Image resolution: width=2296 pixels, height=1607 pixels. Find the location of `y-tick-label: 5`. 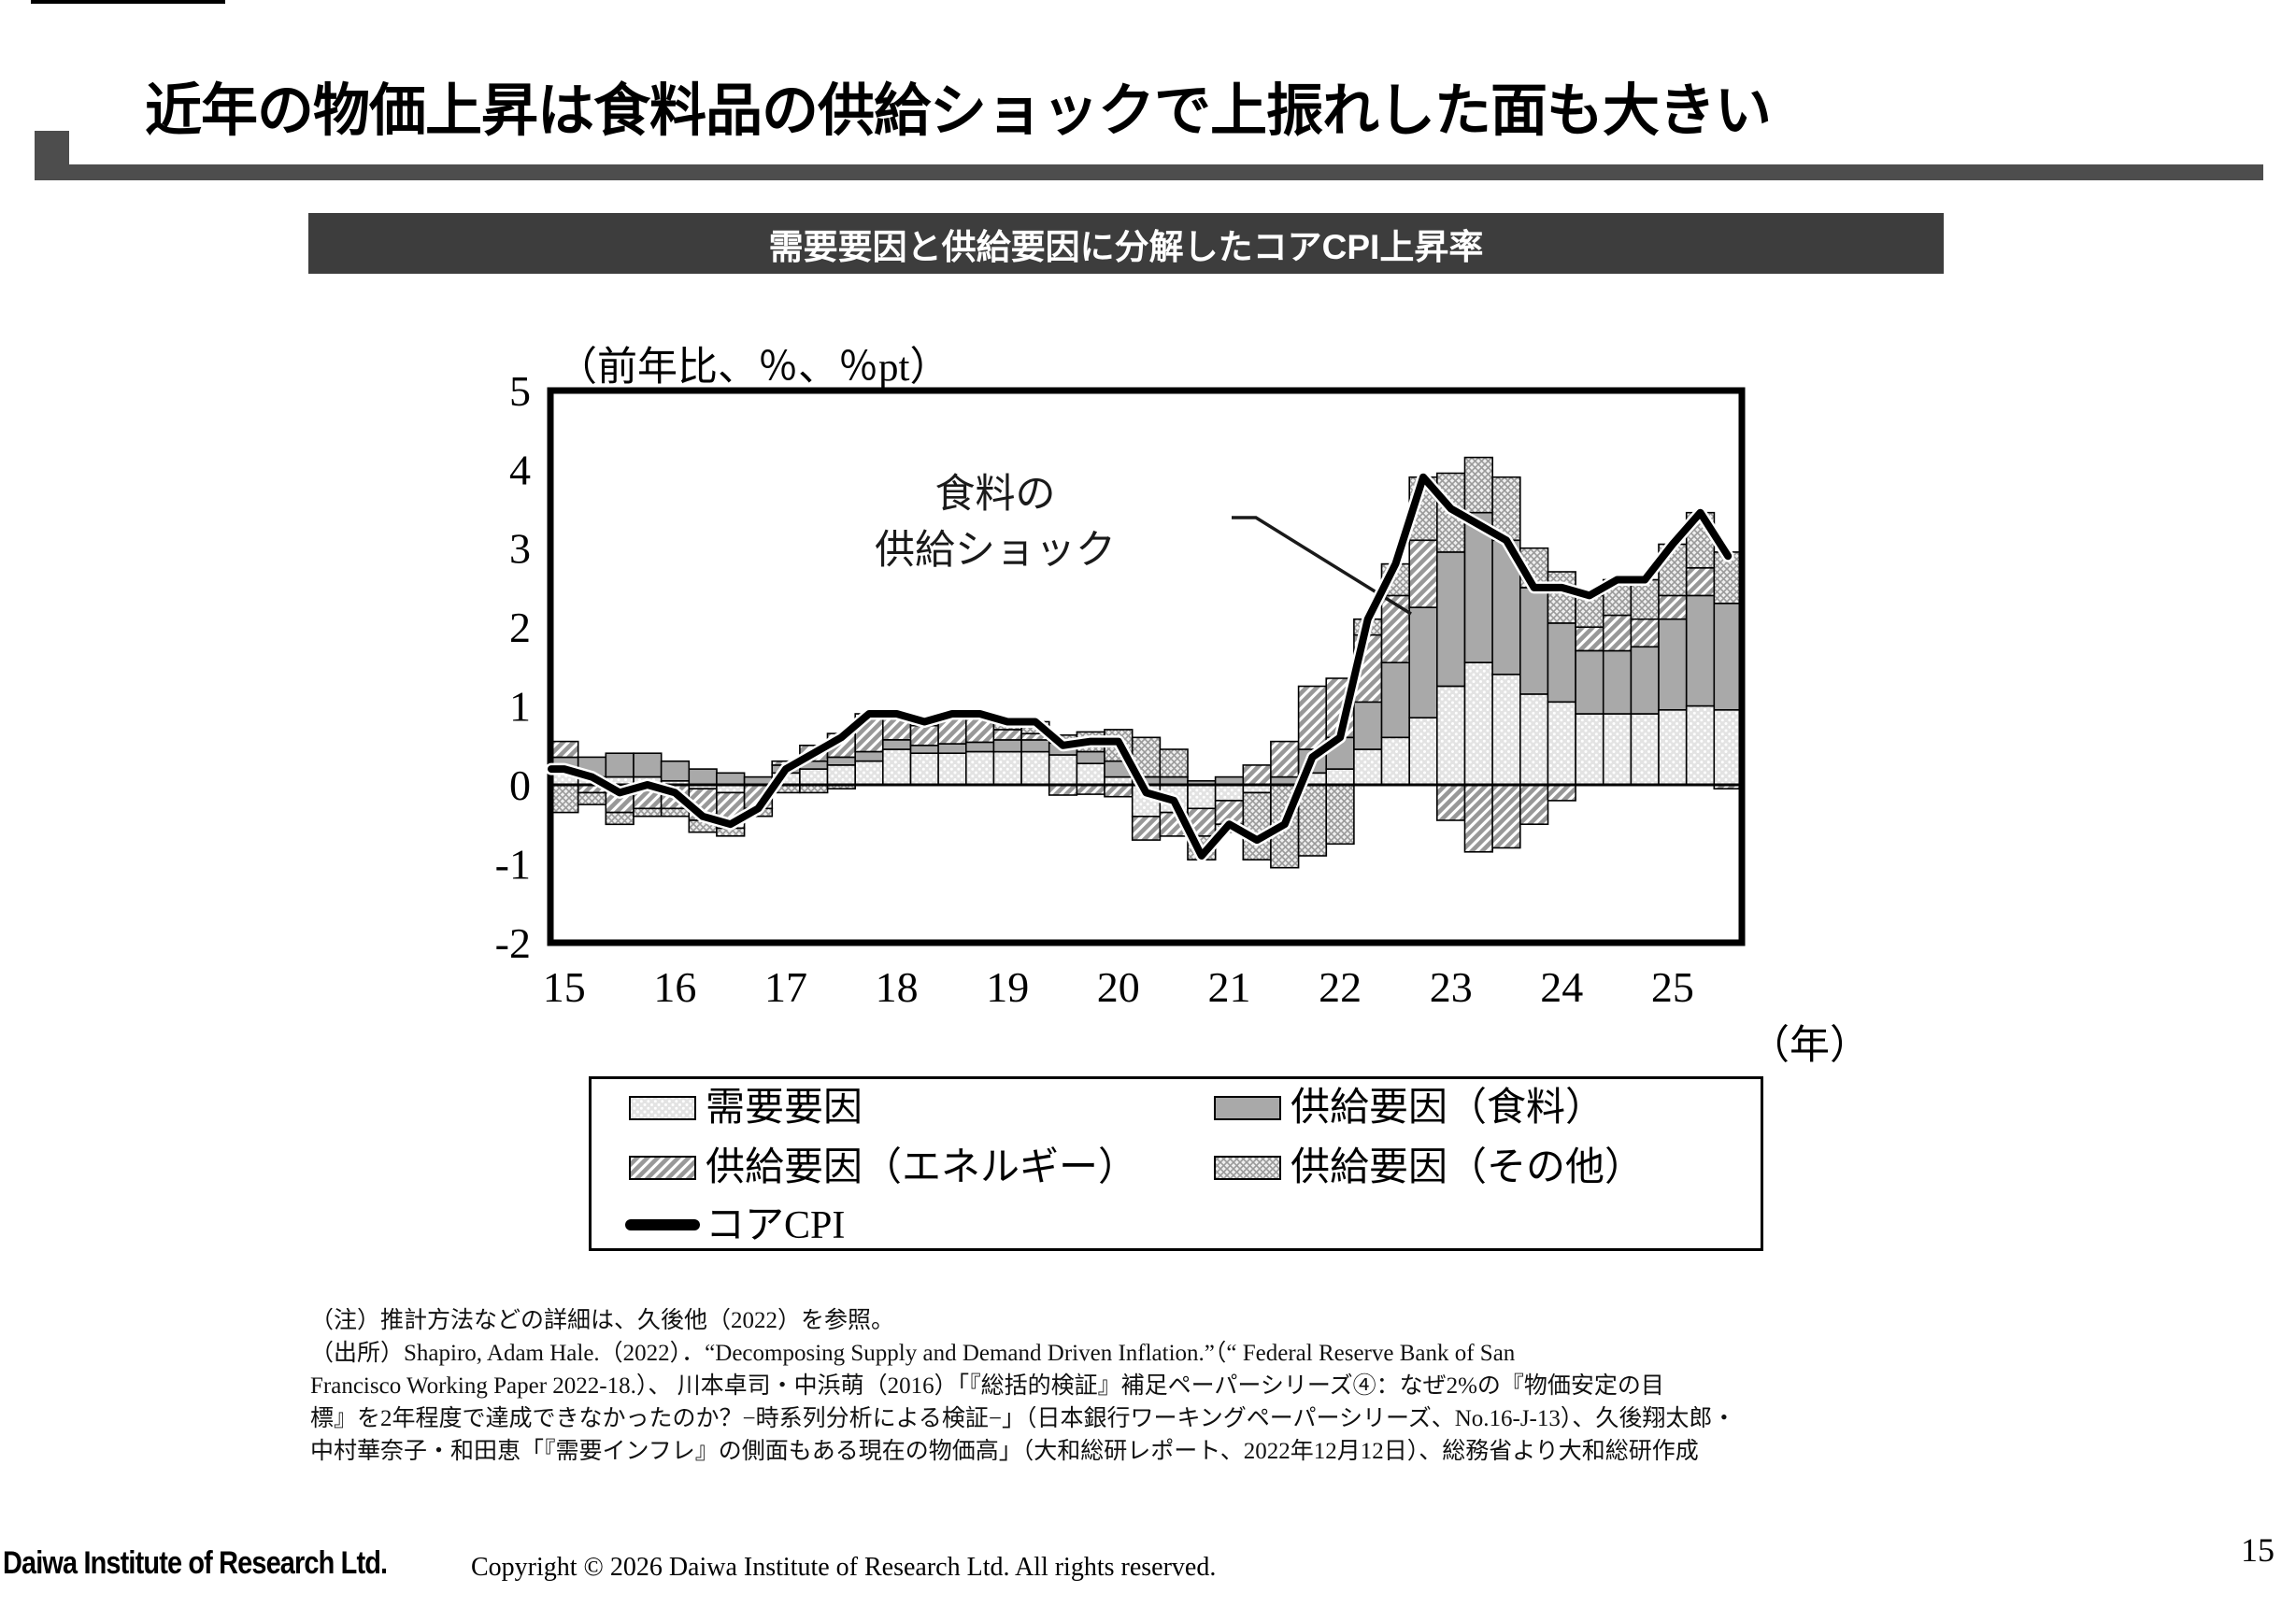

y-tick-label: 5 is located at coordinates (520, 391).